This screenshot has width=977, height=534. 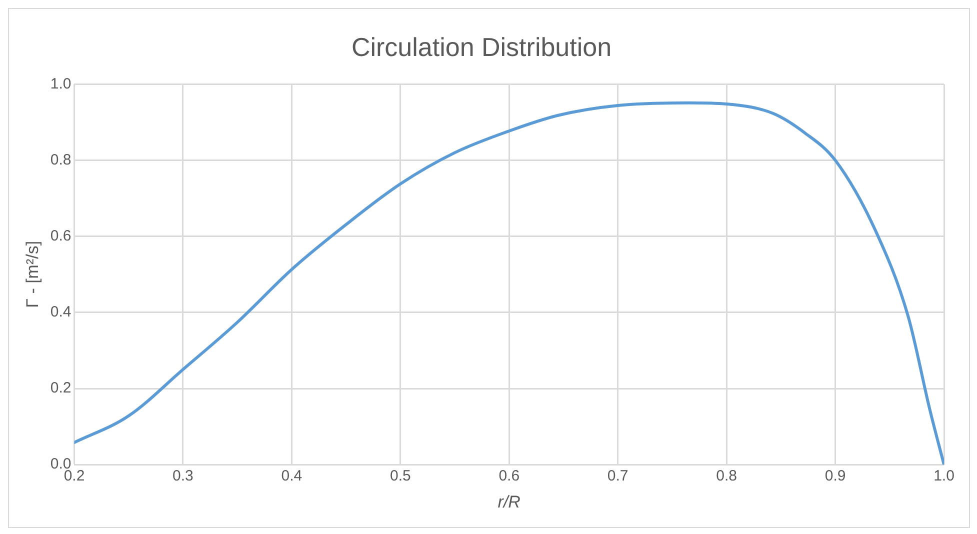 What do you see at coordinates (617, 476) in the screenshot?
I see `x-tick-label: 0.7` at bounding box center [617, 476].